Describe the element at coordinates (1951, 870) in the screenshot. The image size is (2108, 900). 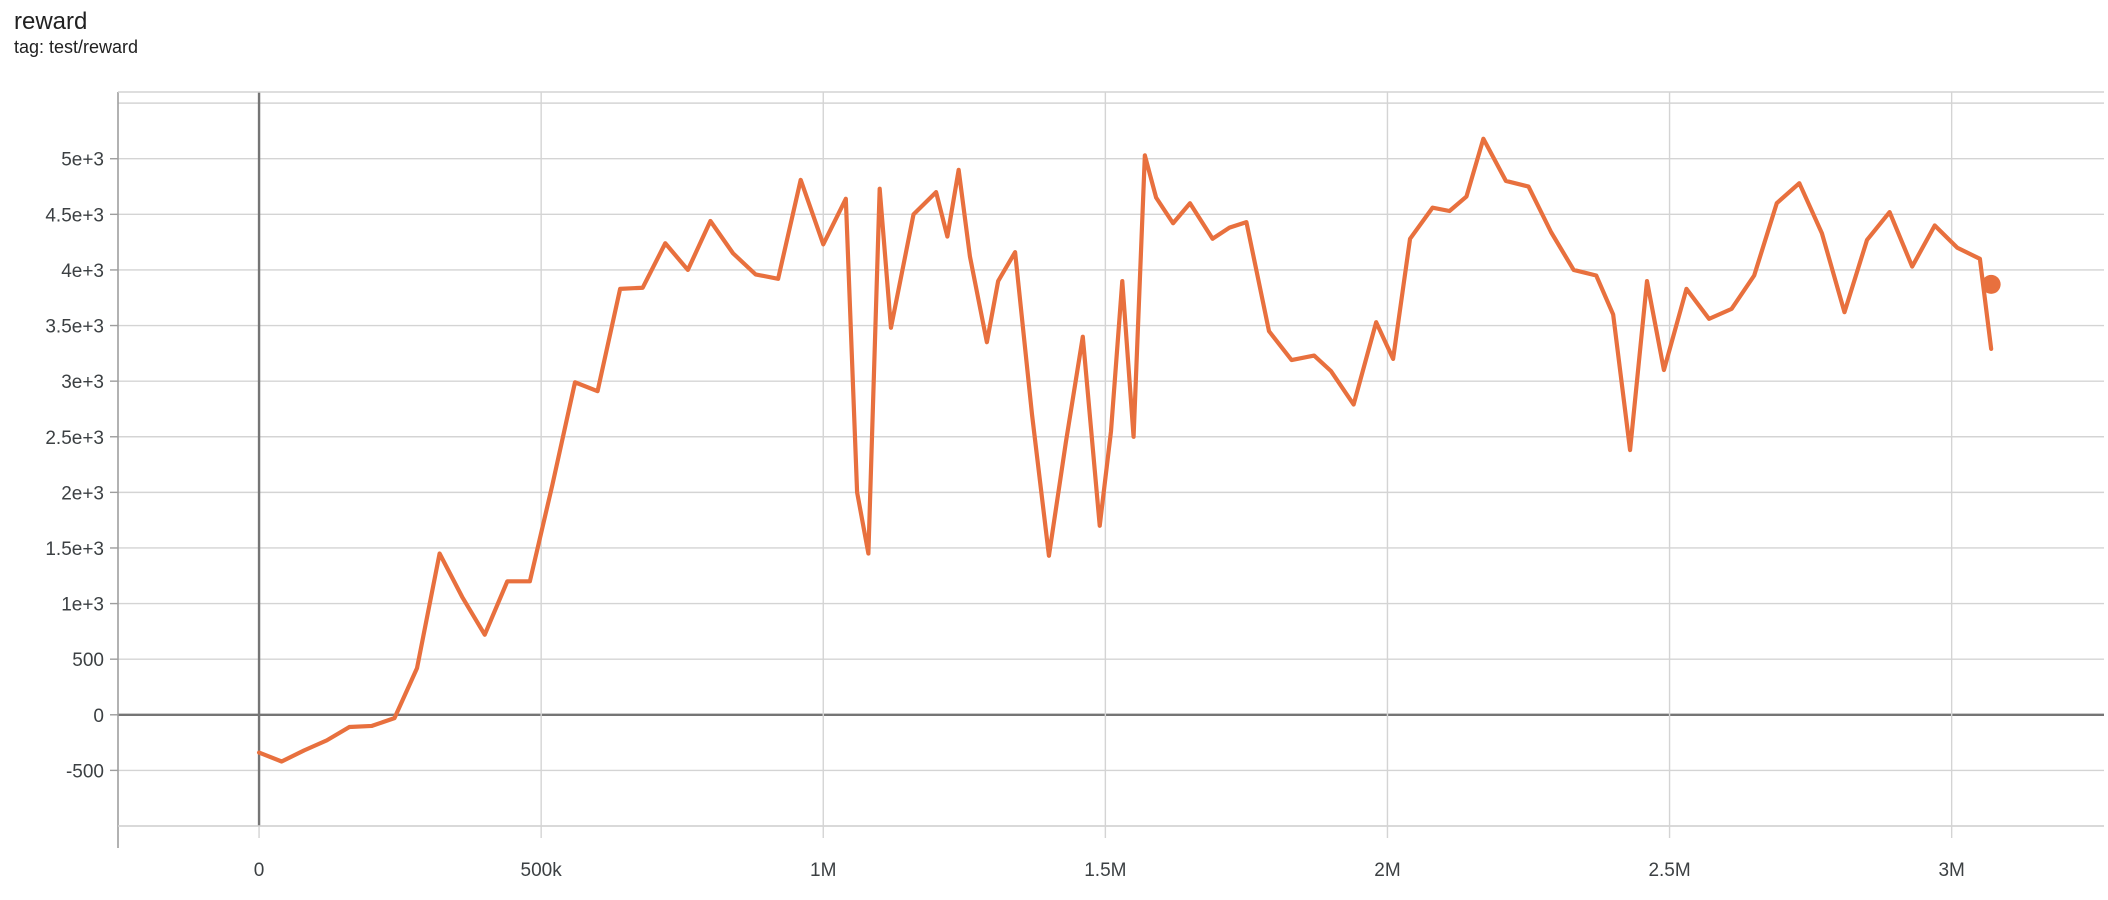
I see `x-tick-label: 3M` at that location.